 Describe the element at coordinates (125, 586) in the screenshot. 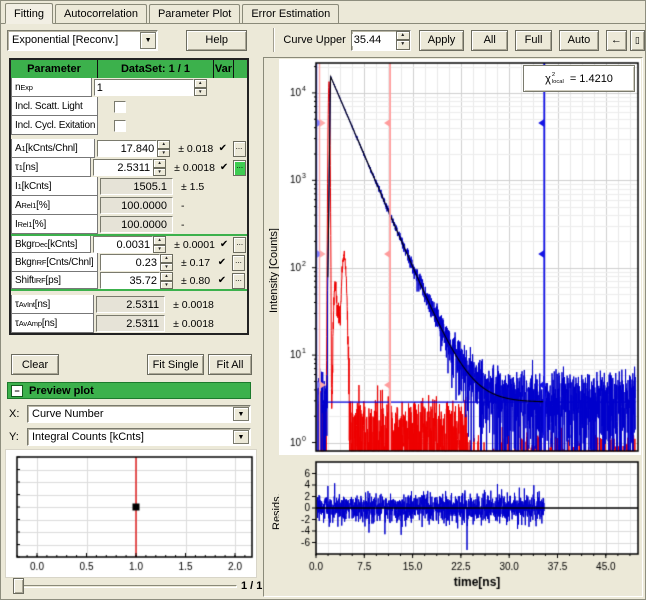

I see `curve-slider` at that location.